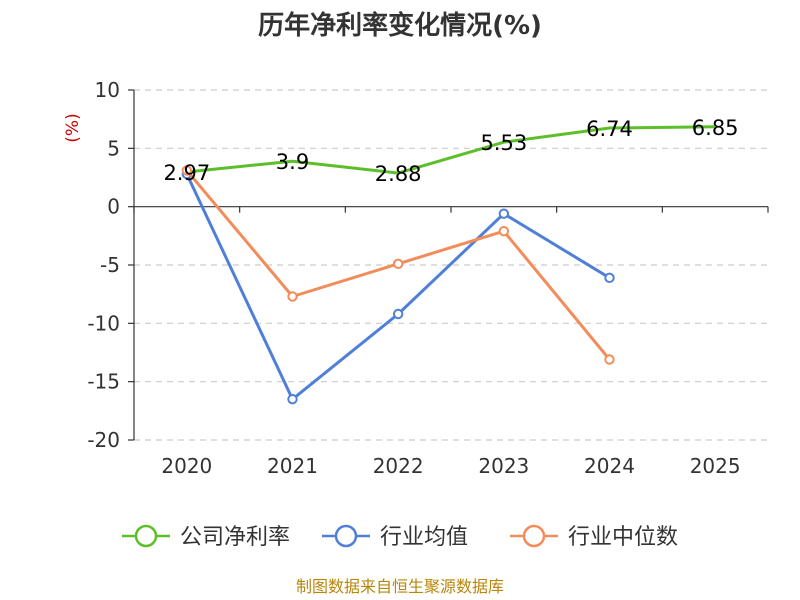 The image size is (800, 600). I want to click on y-tick-label: 5, so click(113, 148).